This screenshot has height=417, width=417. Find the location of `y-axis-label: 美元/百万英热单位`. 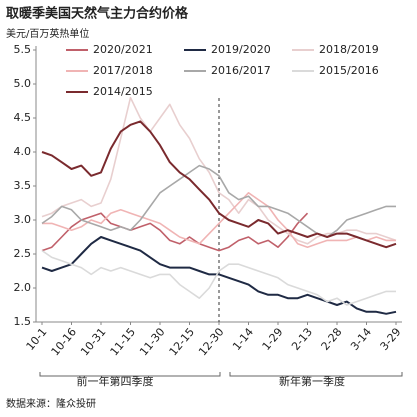

y-axis-label: 美元/百万英热单位 is located at coordinates (47, 33).